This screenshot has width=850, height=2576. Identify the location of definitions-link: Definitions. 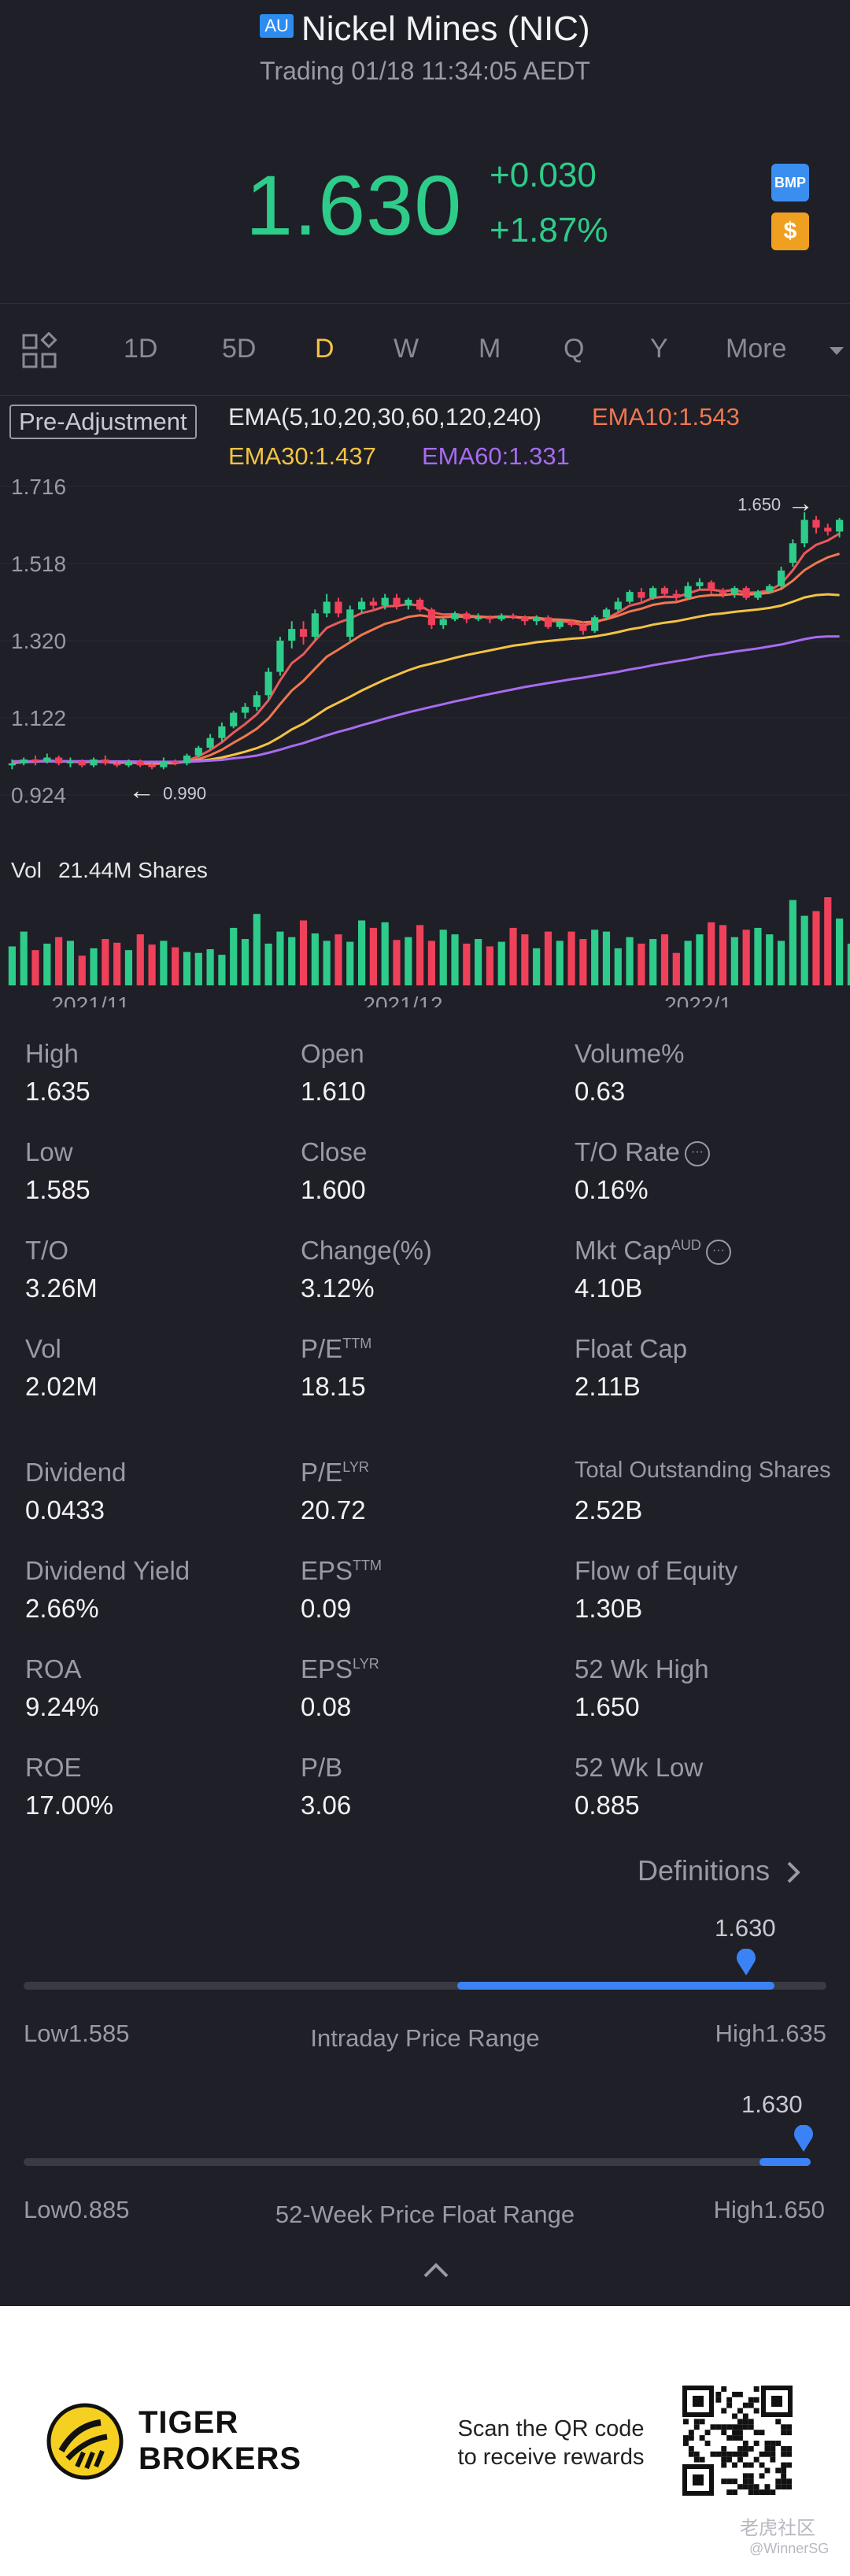
(720, 1870).